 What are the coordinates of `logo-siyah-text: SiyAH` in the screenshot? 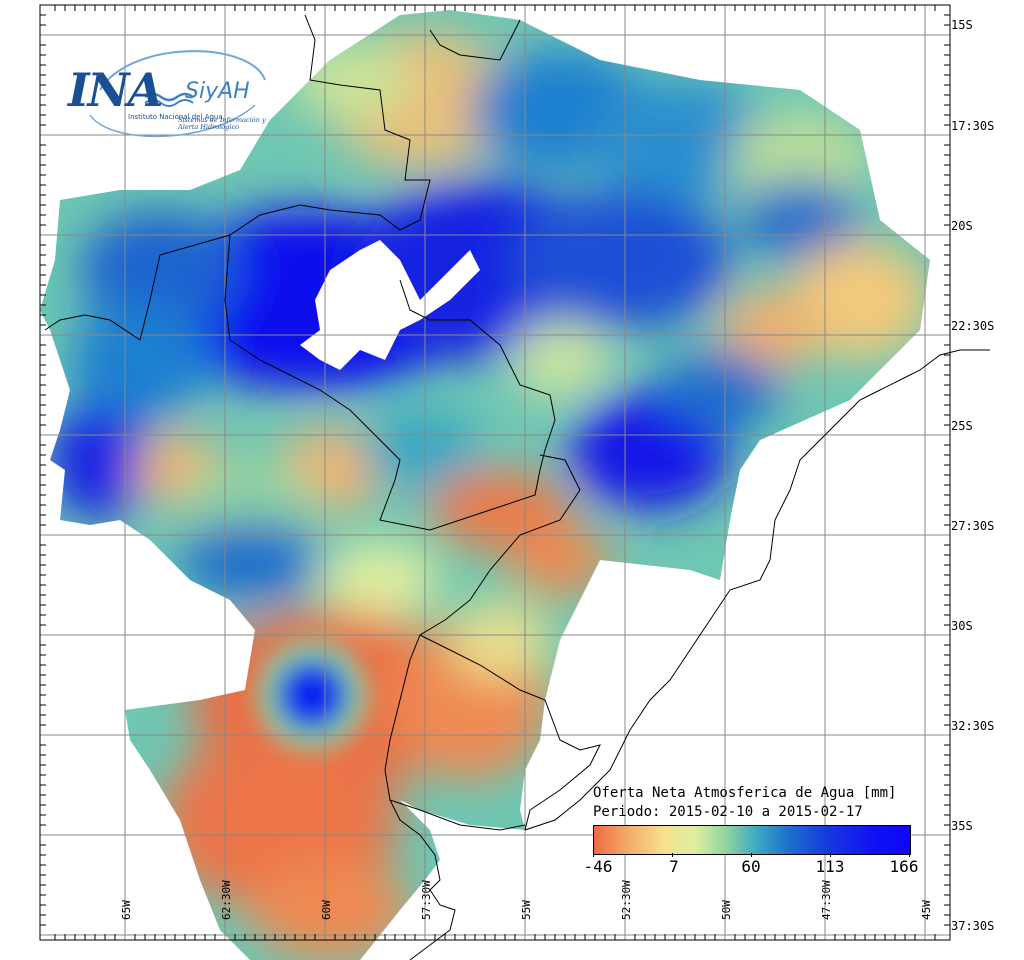 It's located at (217, 91).